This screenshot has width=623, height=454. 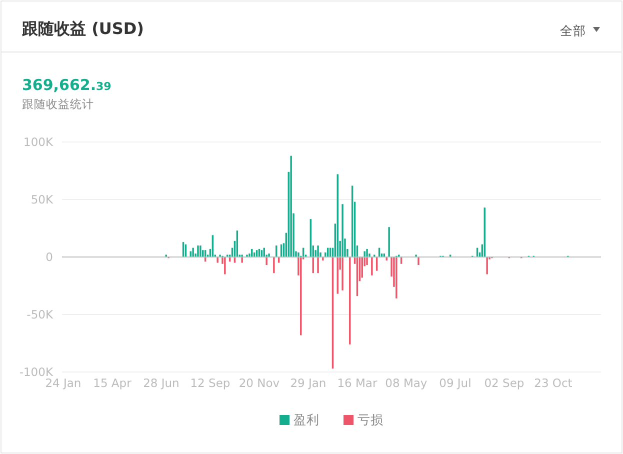 I want to click on x-tick-label: 12 Sep, so click(x=210, y=383).